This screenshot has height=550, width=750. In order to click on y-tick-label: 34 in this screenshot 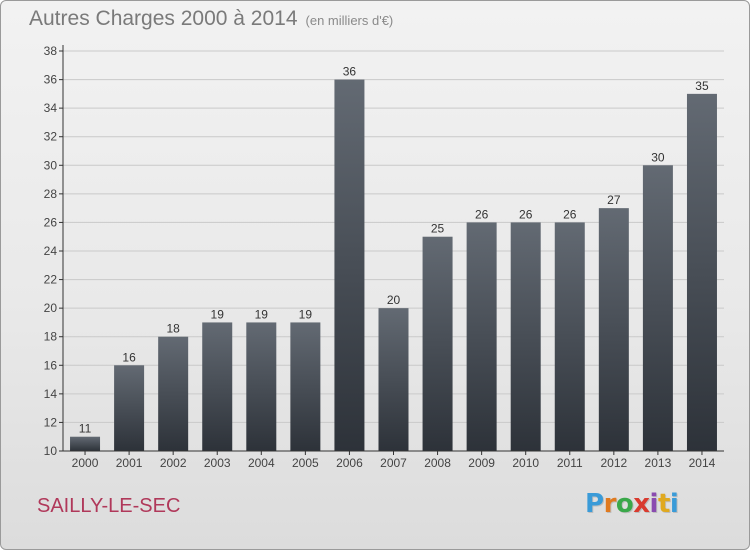, I will do `click(51, 108)`.